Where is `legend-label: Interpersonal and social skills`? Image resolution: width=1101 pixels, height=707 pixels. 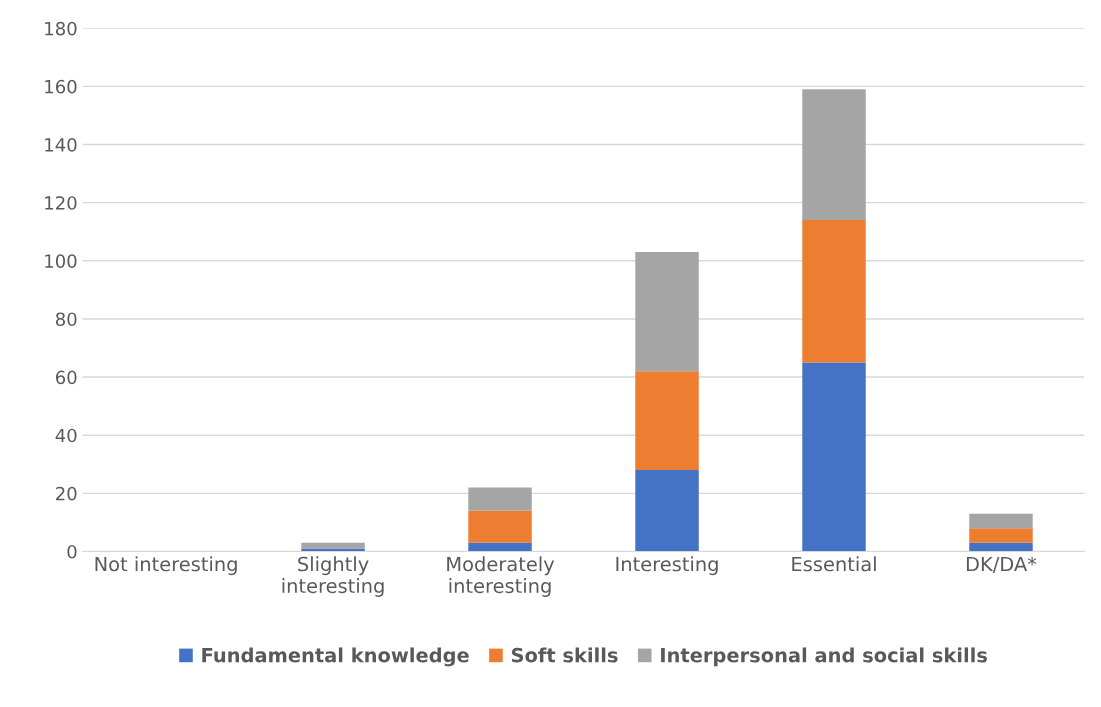
legend-label: Interpersonal and social skills is located at coordinates (824, 657).